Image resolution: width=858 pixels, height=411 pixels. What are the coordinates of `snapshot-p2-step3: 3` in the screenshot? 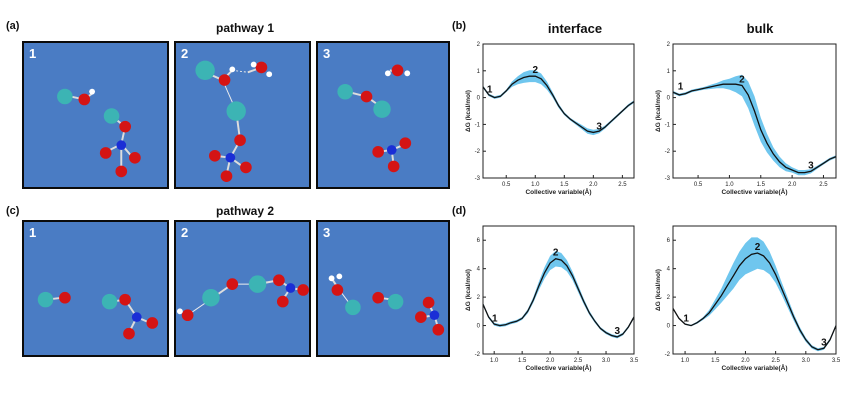 It's located at (383, 288).